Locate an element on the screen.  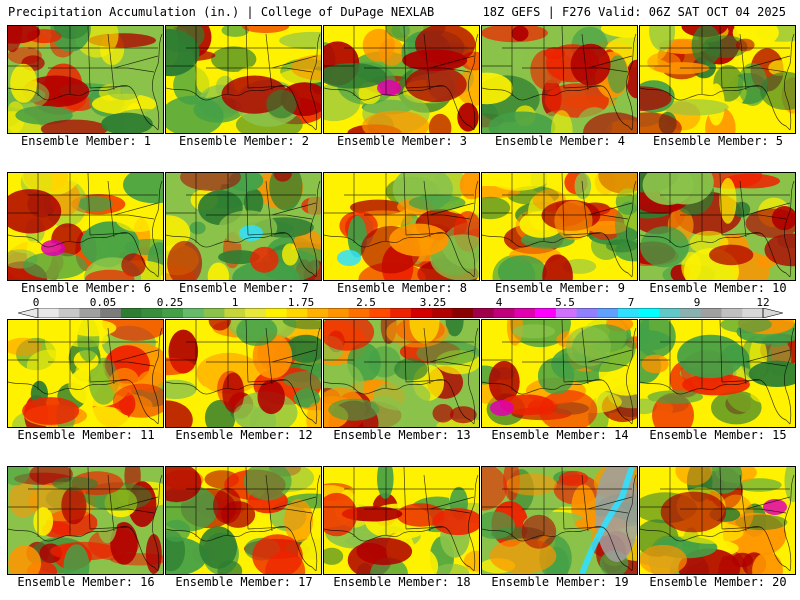
colorbar-right-arrow is located at coordinates (772, 313).